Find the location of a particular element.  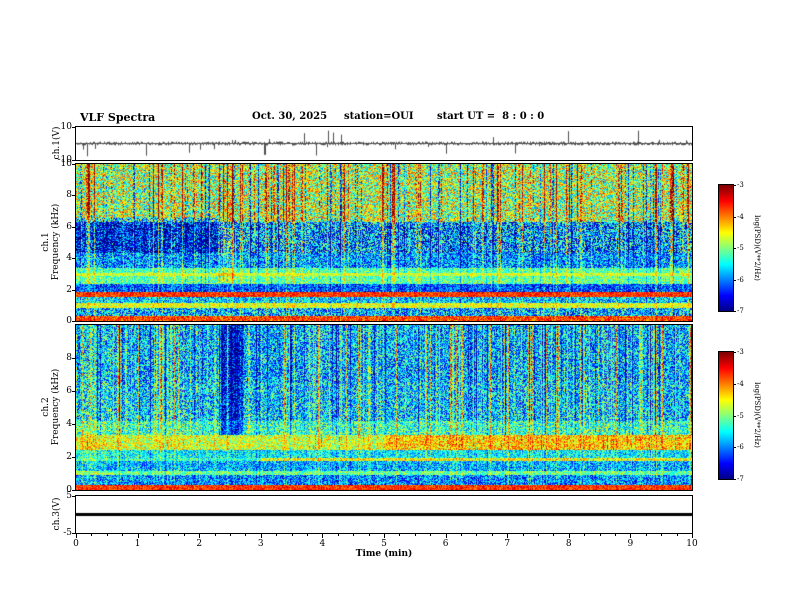

ch1-spectrogram-ylabel-line2: Frequency (kHz) is located at coordinates (56, 242).